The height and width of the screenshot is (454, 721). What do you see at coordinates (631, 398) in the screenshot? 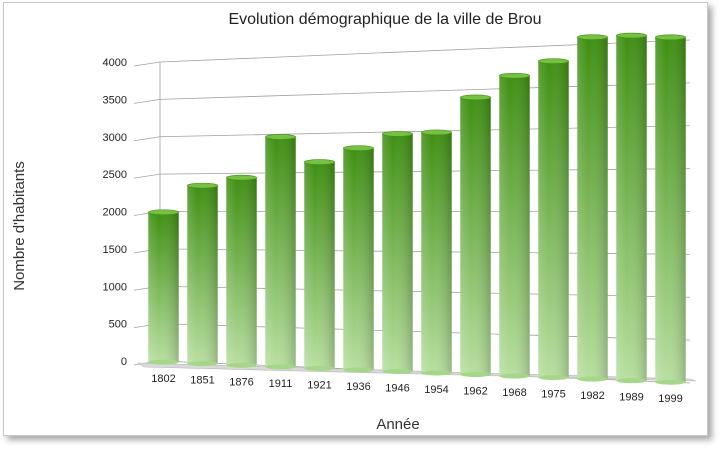
I see `x-tick-label: 1989` at bounding box center [631, 398].